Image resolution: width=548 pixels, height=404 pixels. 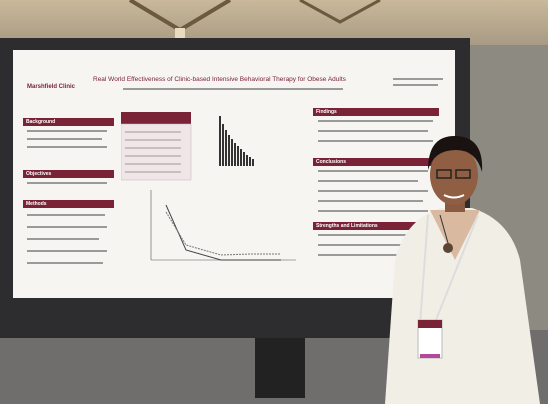 I want to click on ceiling, so click(x=274, y=22).